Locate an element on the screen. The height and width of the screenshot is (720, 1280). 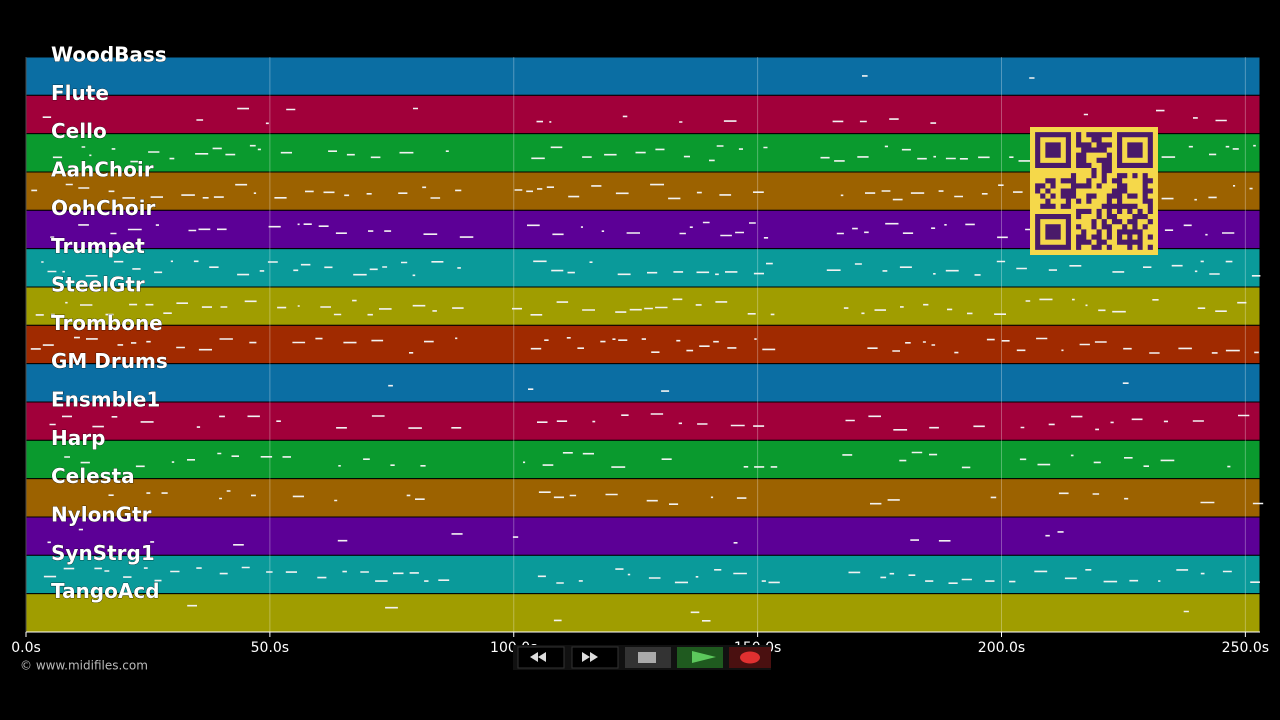
track-label: Celesta is located at coordinates (93, 476).